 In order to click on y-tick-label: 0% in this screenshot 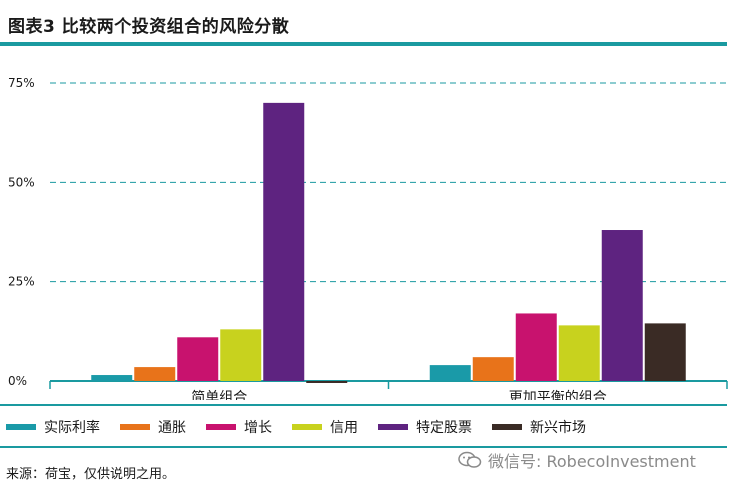, I will do `click(17, 381)`.